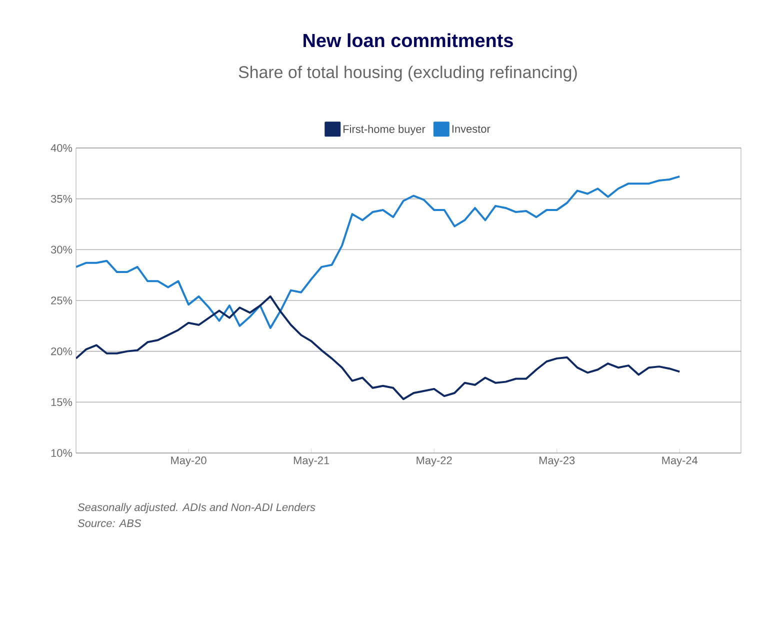  Describe the element at coordinates (680, 461) in the screenshot. I see `x-tick-label: May-24` at that location.